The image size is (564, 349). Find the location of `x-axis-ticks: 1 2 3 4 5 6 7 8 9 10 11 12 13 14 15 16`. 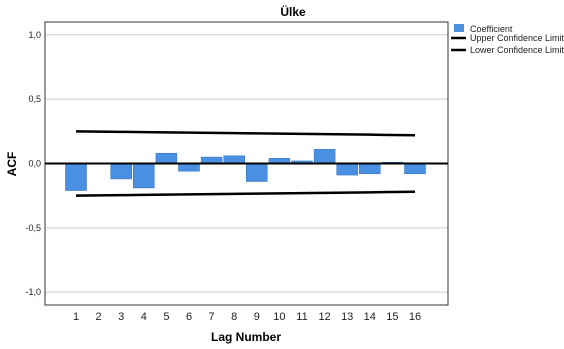

x-axis-ticks: 1 2 3 4 5 6 7 8 9 10 11 12 13 14 15 16 is located at coordinates (247, 317).